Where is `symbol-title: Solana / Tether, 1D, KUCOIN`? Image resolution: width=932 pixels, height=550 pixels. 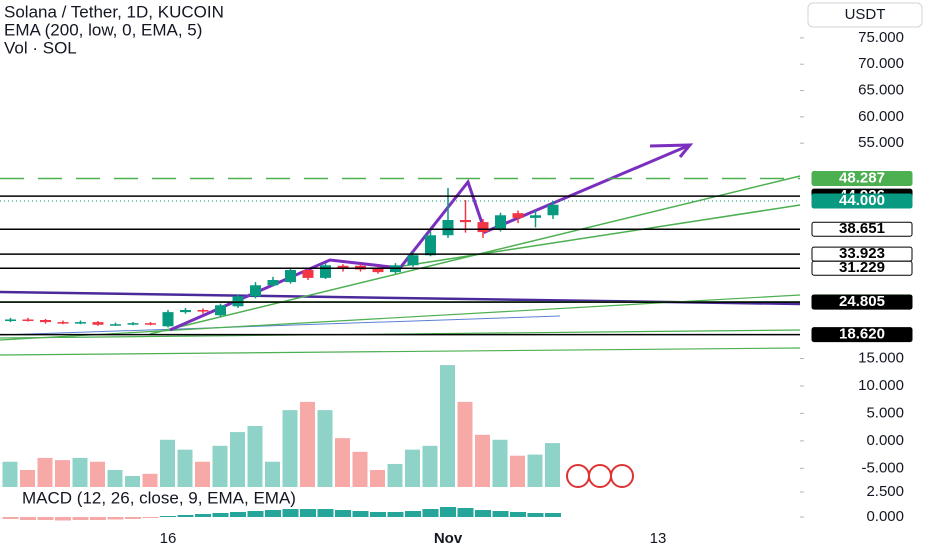 symbol-title: Solana / Tether, 1D, KUCOIN is located at coordinates (114, 11).